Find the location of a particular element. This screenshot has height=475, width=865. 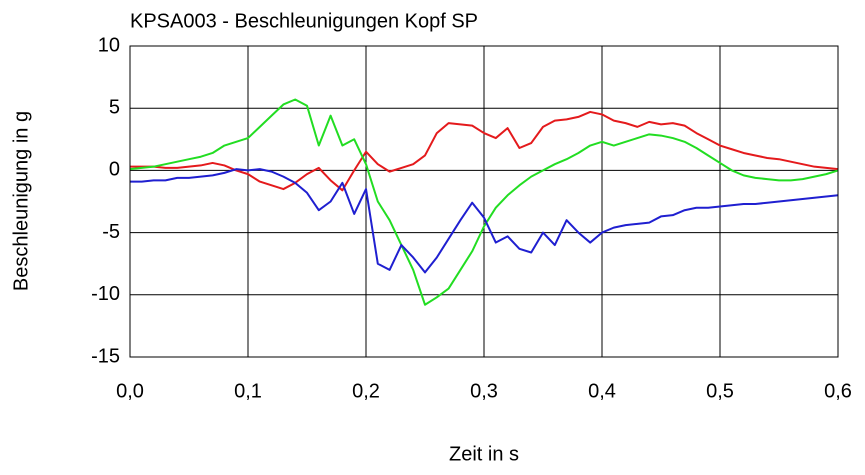

x-tick-label: 0,6 is located at coordinates (838, 391).